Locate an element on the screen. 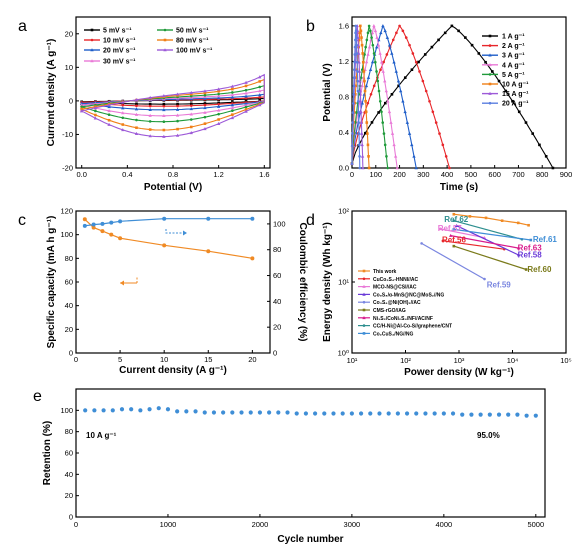 The width and height of the screenshot is (588, 554). y-tick-label: 10⁰ is located at coordinates (343, 353).